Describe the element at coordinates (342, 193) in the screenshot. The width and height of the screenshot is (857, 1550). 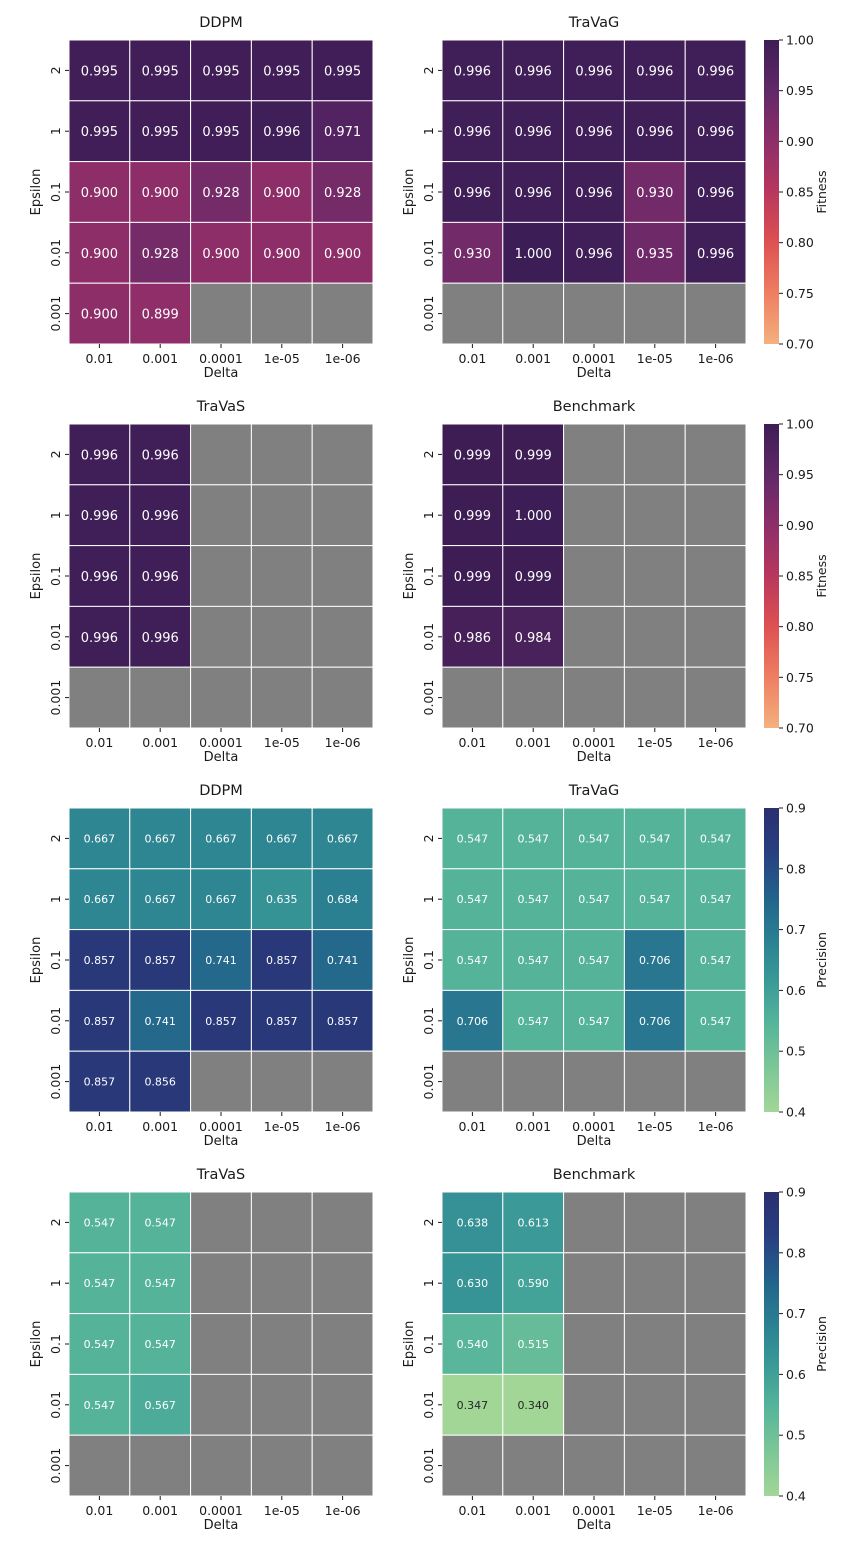
I see `cell-value-label: 0.928` at that location.